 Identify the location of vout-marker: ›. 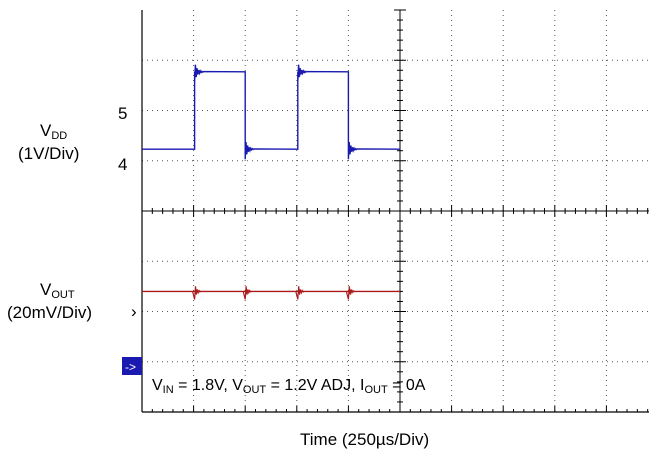
(134, 311).